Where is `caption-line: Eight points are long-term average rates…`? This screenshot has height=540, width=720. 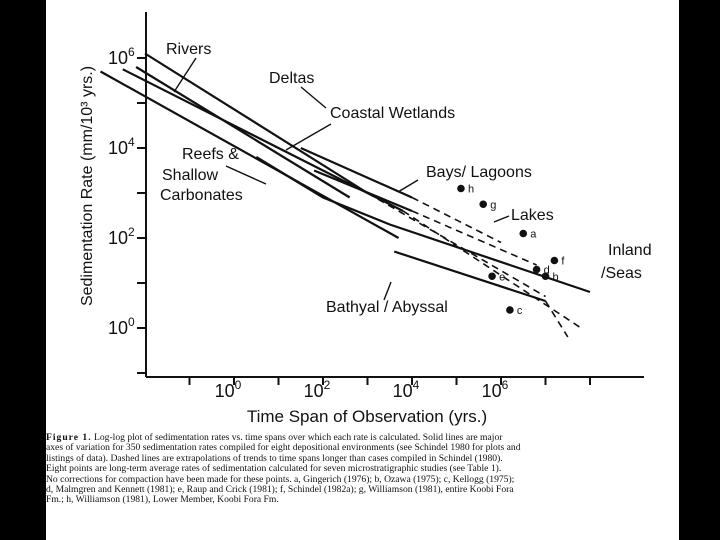
caption-line: Eight points are long-term average rates… is located at coordinates (274, 469).